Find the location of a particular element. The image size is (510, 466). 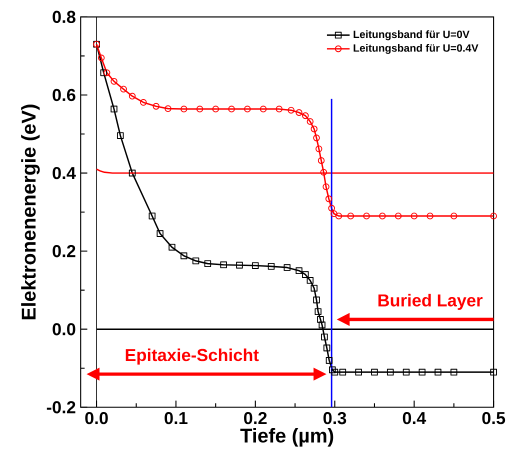

legend-label: Leitungsband für U=0V is located at coordinates (412, 35).